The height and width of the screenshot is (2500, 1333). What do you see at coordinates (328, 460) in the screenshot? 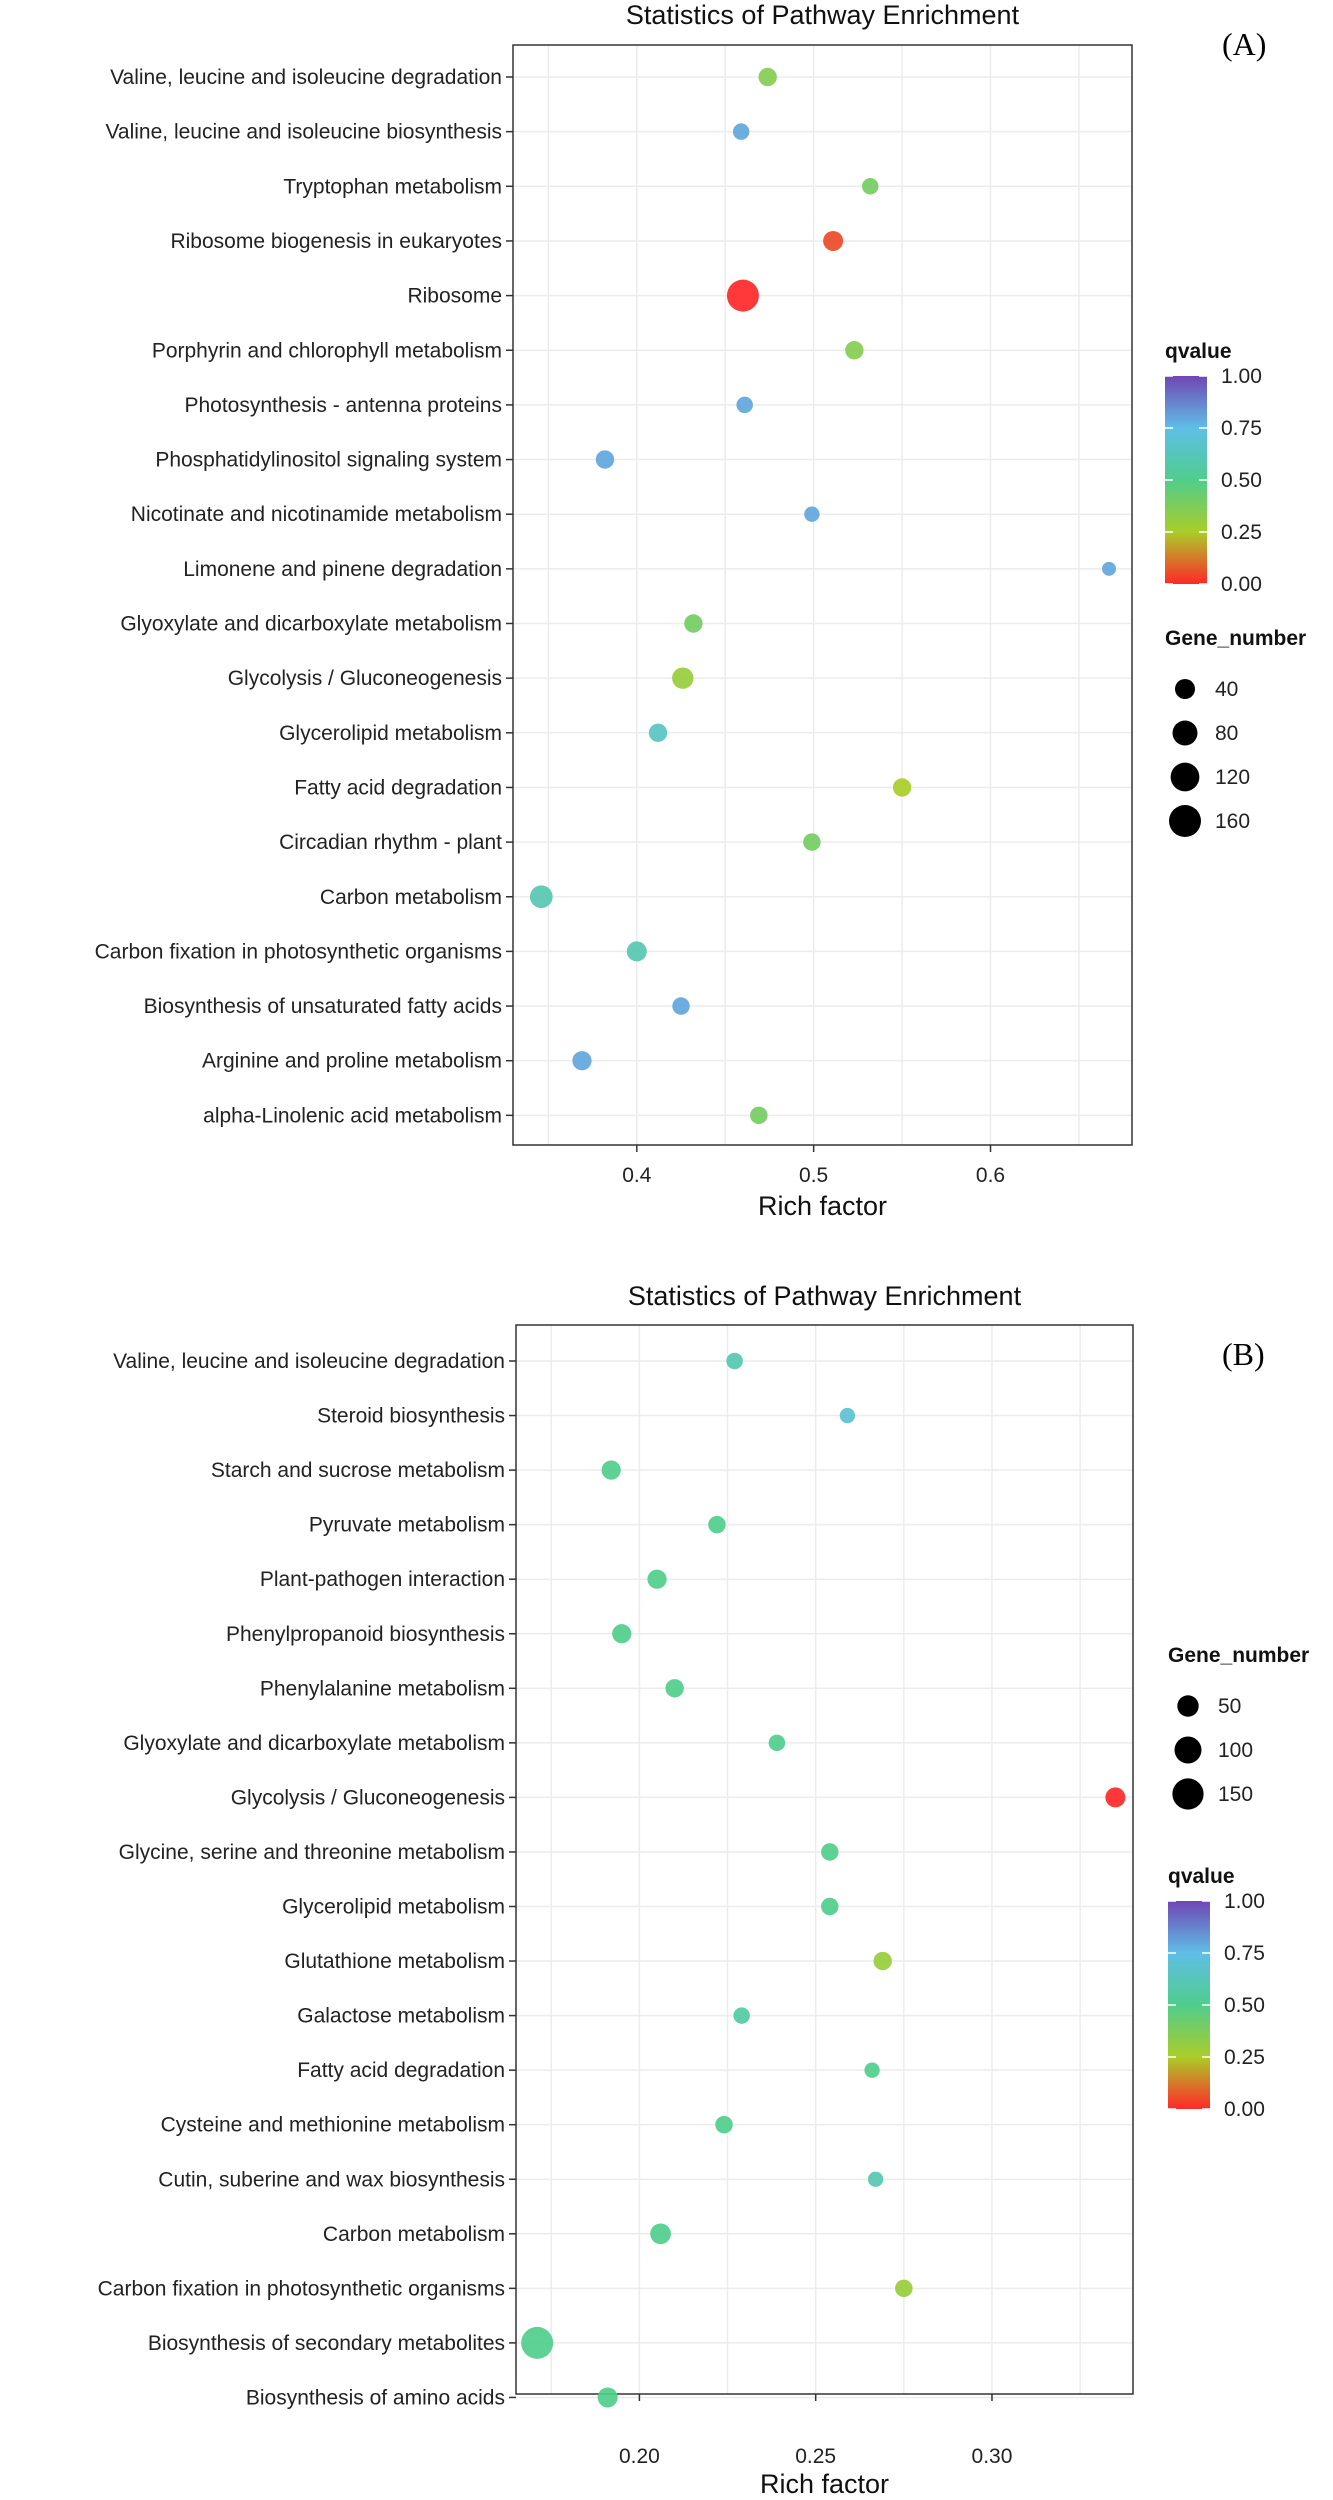
I see `y-tick-label-a: Phosphatidylinositol signaling system` at bounding box center [328, 460].